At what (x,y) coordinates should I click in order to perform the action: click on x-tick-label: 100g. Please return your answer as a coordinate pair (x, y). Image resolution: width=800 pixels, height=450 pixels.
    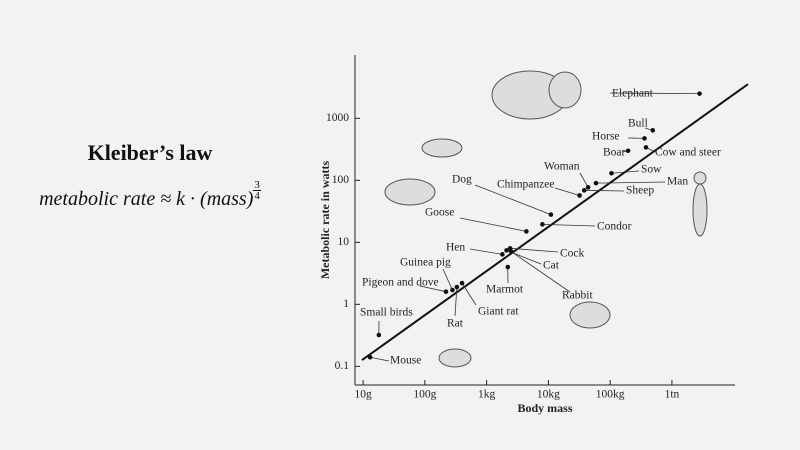
    Looking at the image, I should click on (424, 395).